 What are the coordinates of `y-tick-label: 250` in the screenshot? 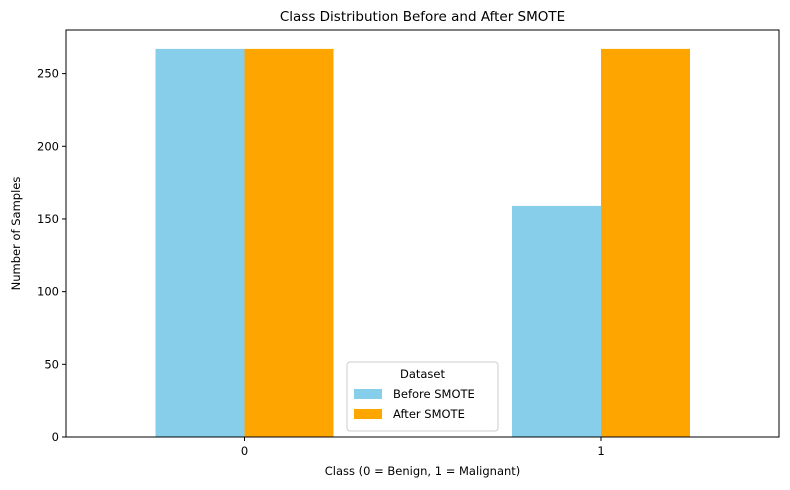 It's located at (48, 74).